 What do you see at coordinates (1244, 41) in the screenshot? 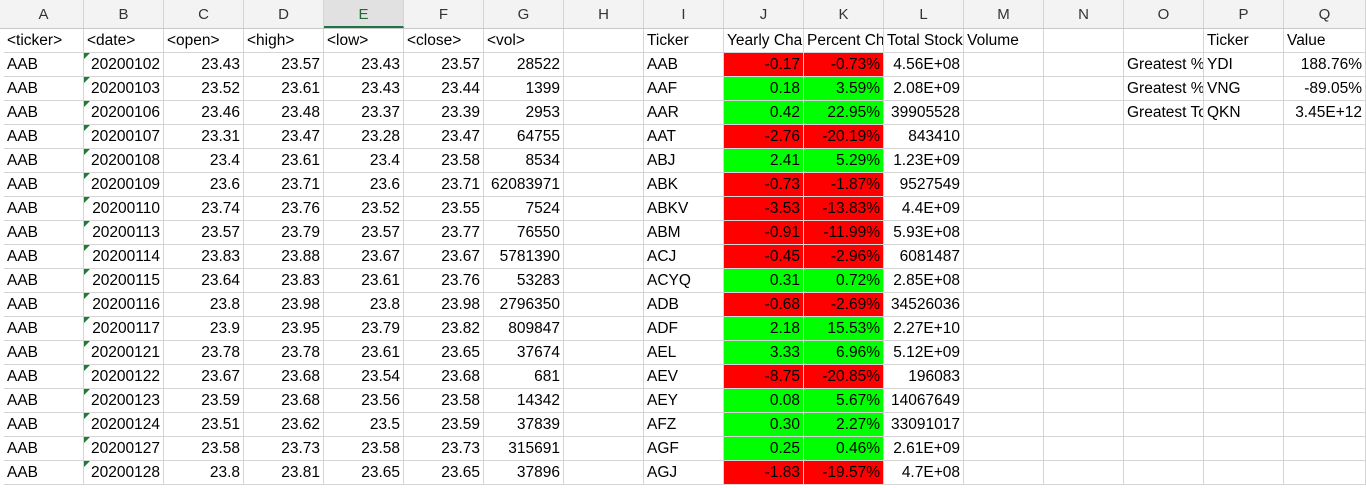
I see `header-cell-summary-ticker: Ticker` at bounding box center [1244, 41].